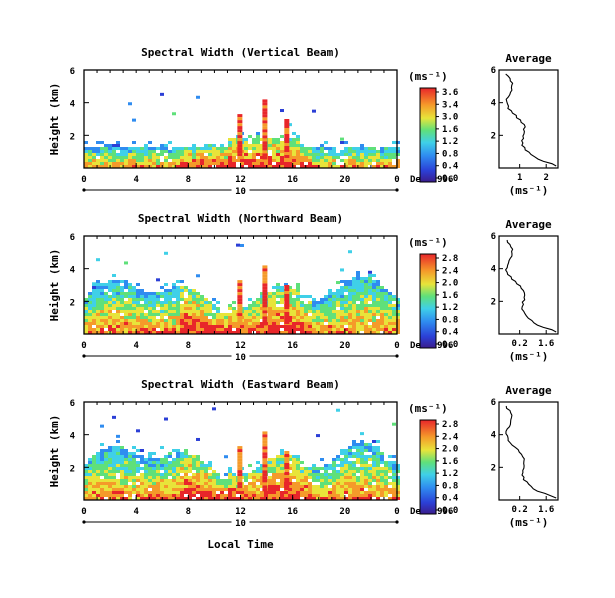 The image size is (615, 598). Describe the element at coordinates (344, 346) in the screenshot. I see `x-tick-label: 20` at that location.